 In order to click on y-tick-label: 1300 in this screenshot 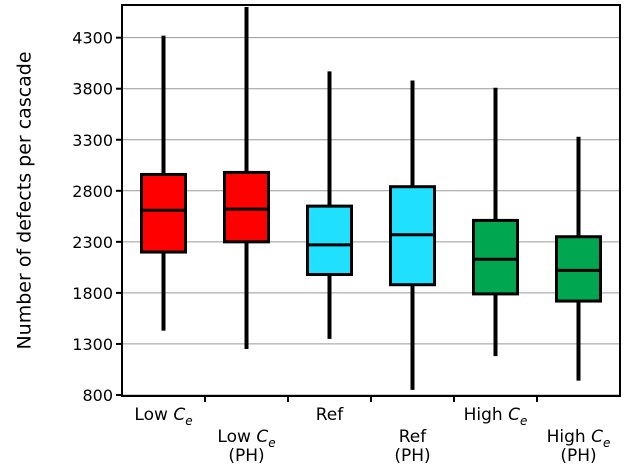, I will do `click(92, 344)`.